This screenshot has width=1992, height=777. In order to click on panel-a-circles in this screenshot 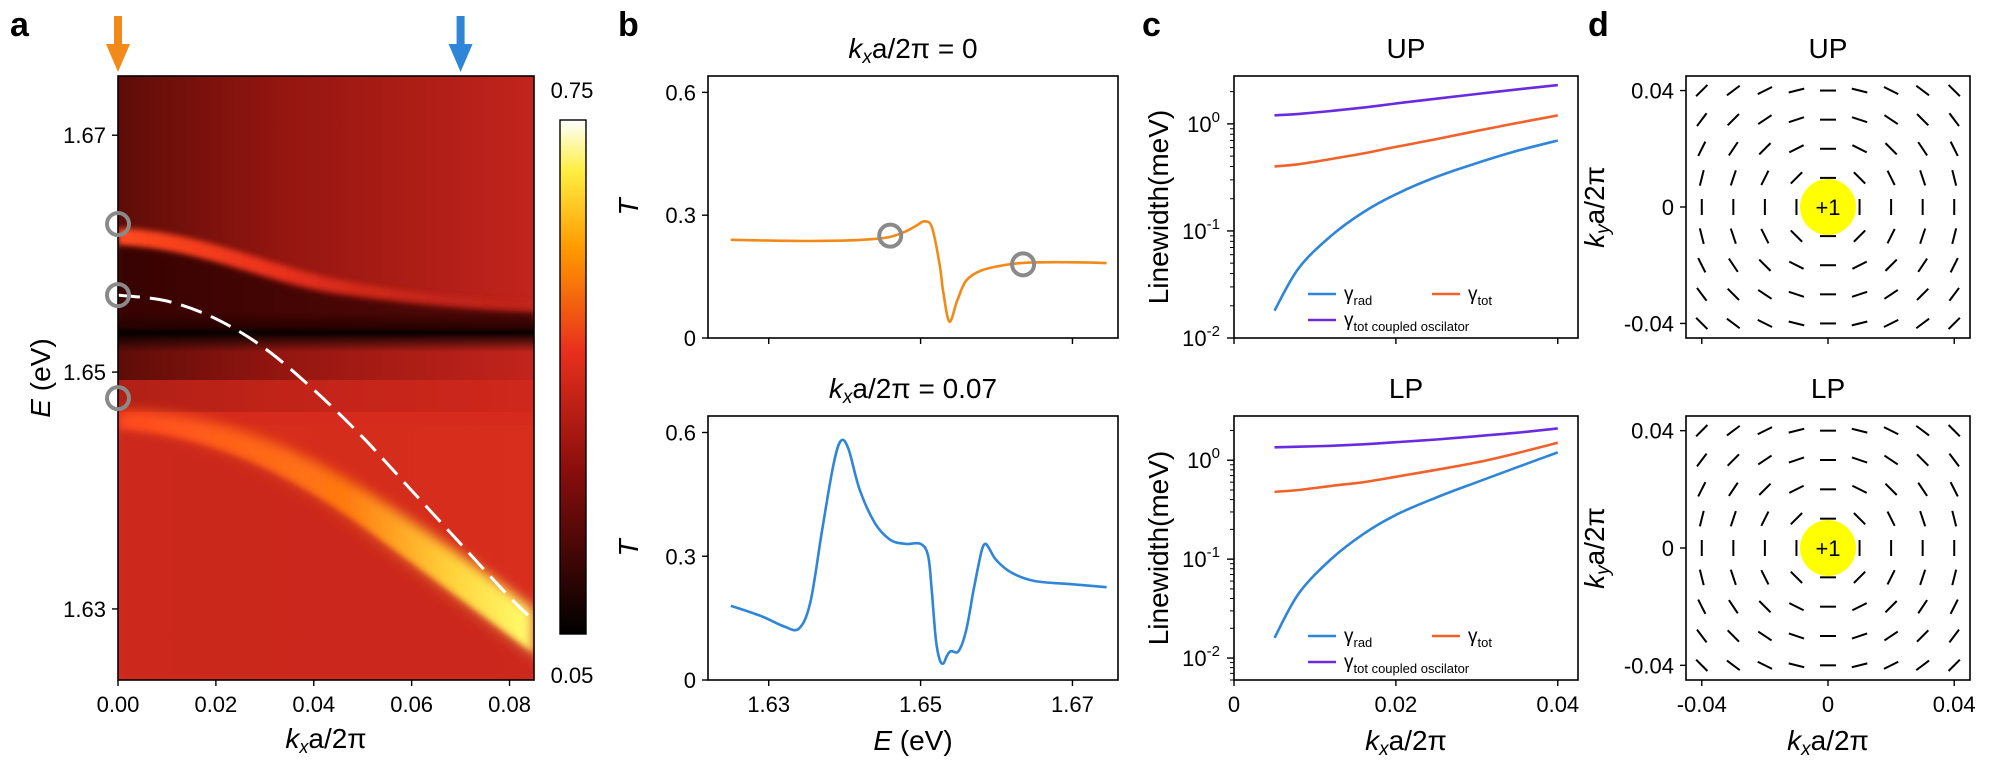, I will do `click(118, 311)`.